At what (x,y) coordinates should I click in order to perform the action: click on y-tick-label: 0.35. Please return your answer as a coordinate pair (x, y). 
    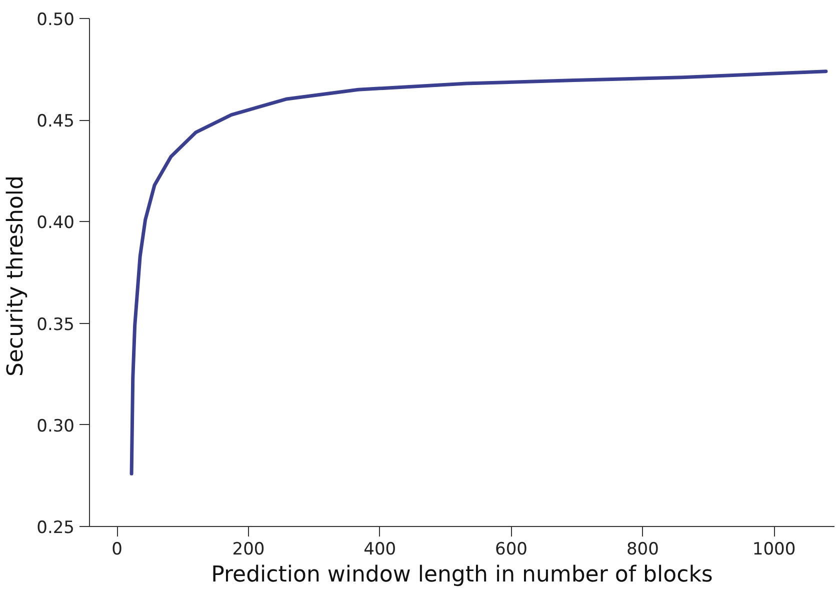
    Looking at the image, I should click on (55, 324).